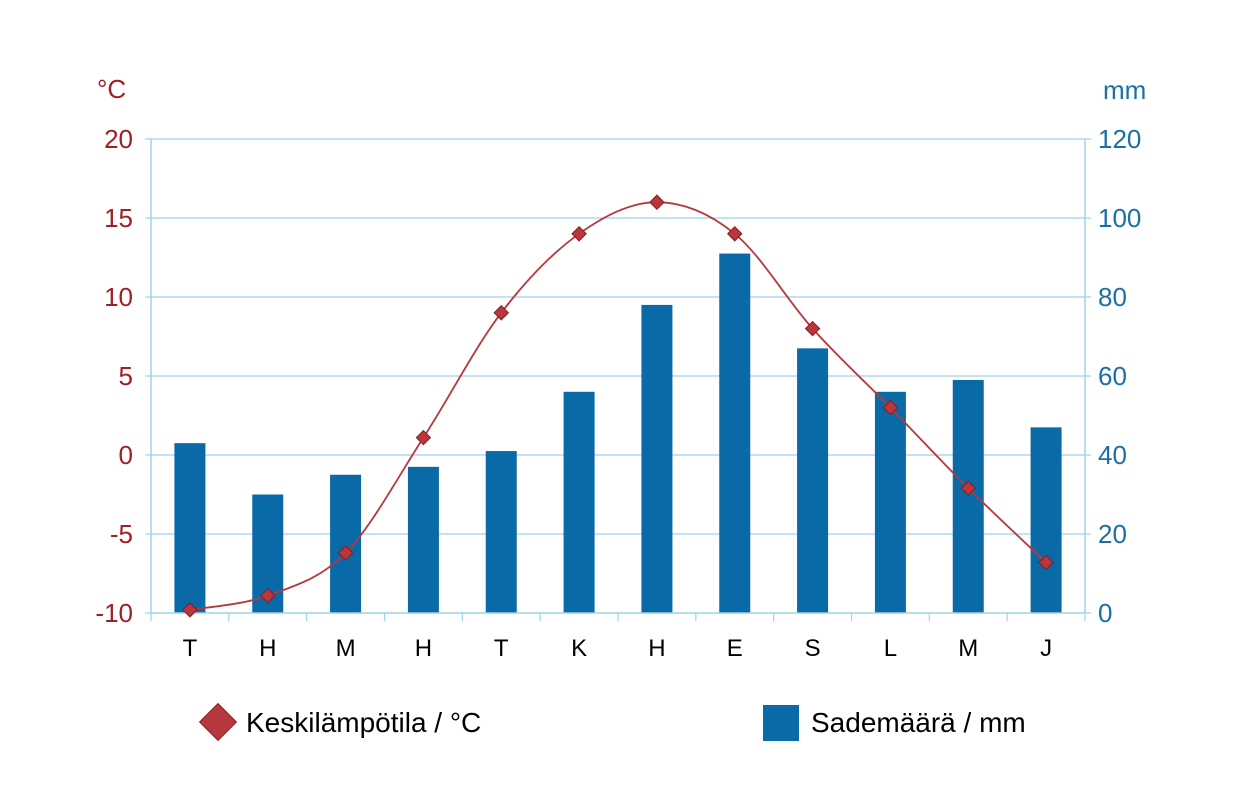 The image size is (1238, 800). What do you see at coordinates (579, 648) in the screenshot?
I see `x-axis-tick-label: K` at bounding box center [579, 648].